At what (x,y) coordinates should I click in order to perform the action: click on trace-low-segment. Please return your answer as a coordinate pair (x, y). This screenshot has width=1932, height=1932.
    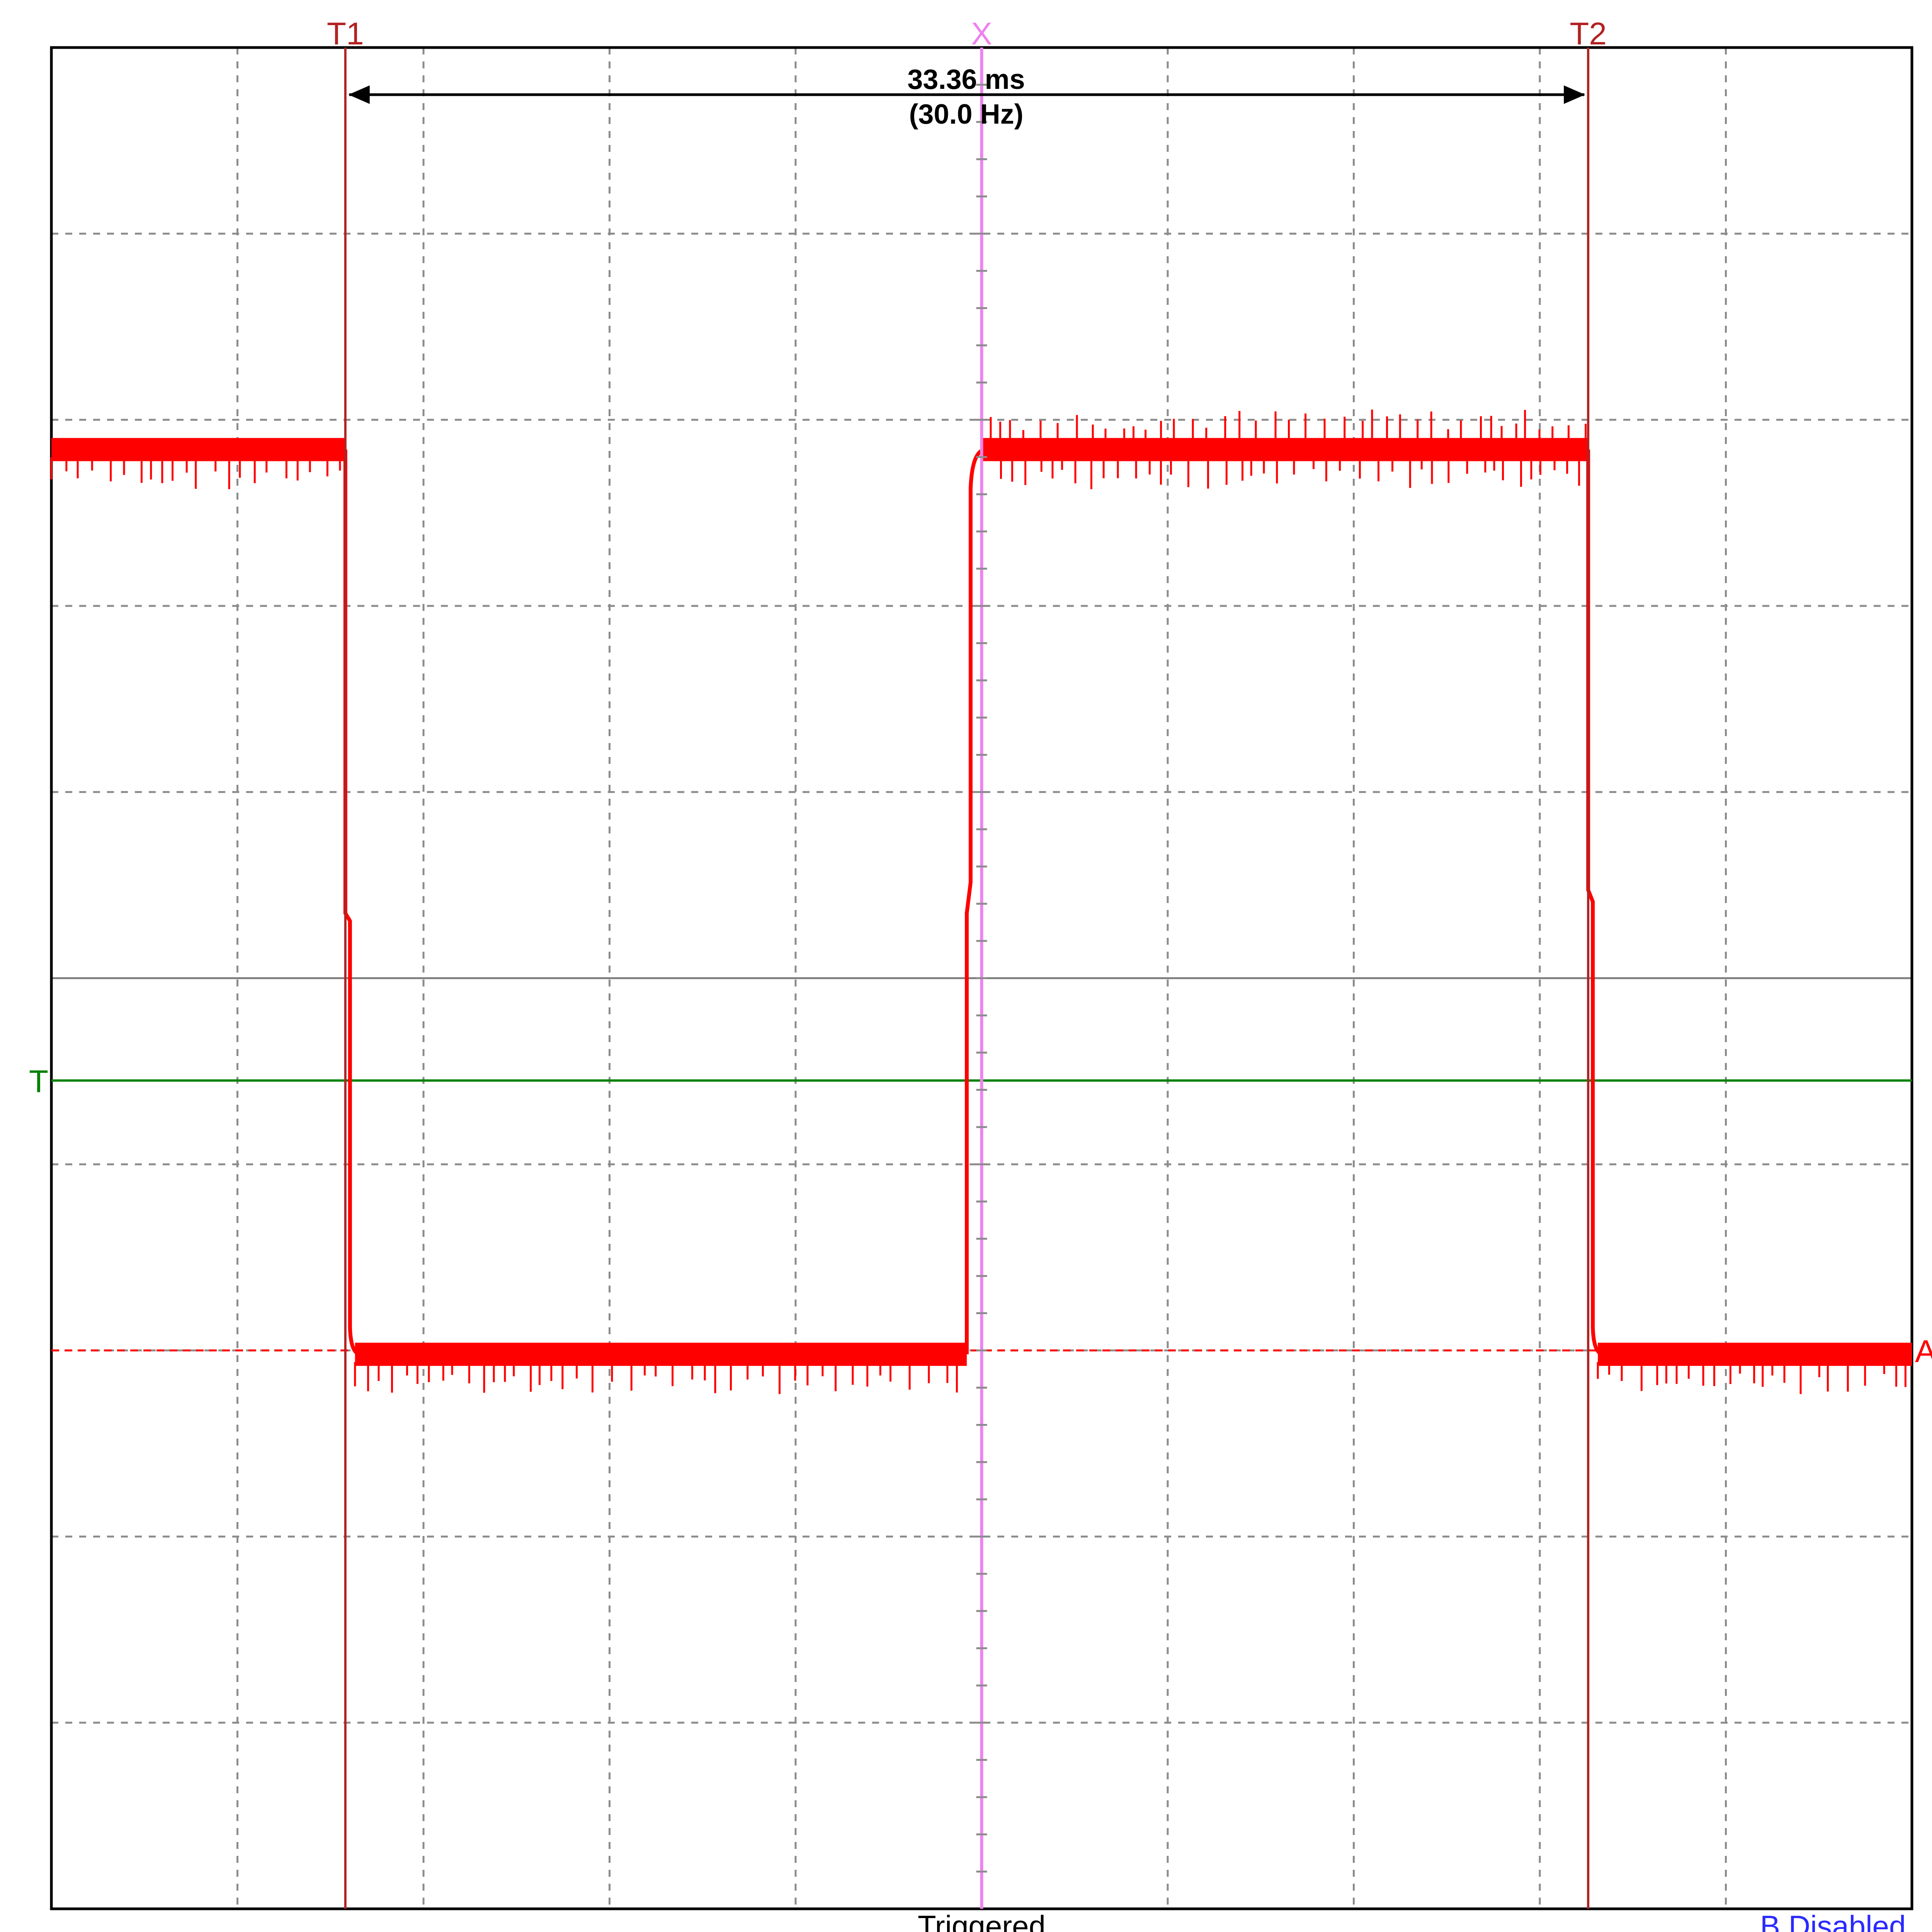
    Looking at the image, I should click on (661, 1354).